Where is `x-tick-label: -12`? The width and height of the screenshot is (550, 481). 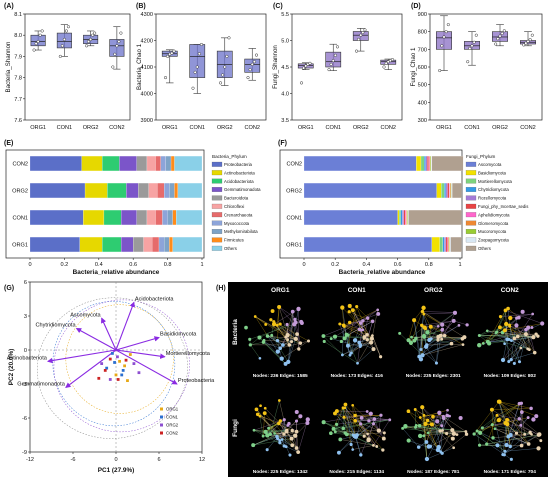
x-tick-label: -12 is located at coordinates (30, 460).